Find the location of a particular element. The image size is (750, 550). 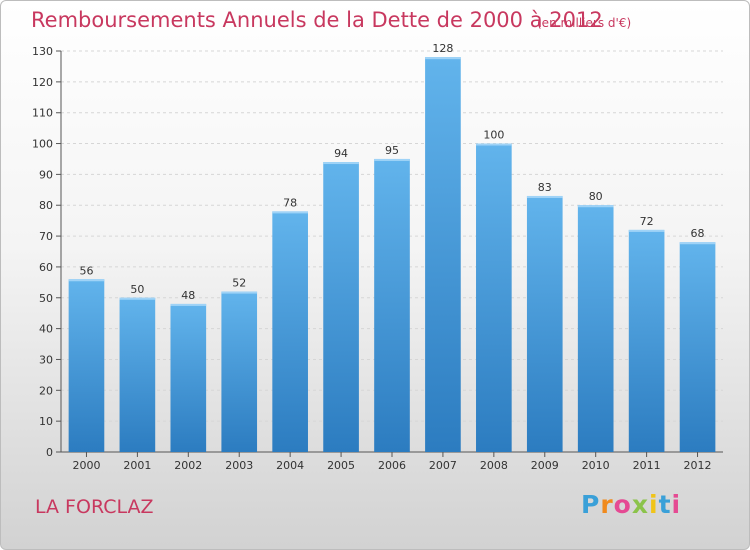

x-tick-label: 2012 is located at coordinates (698, 465).